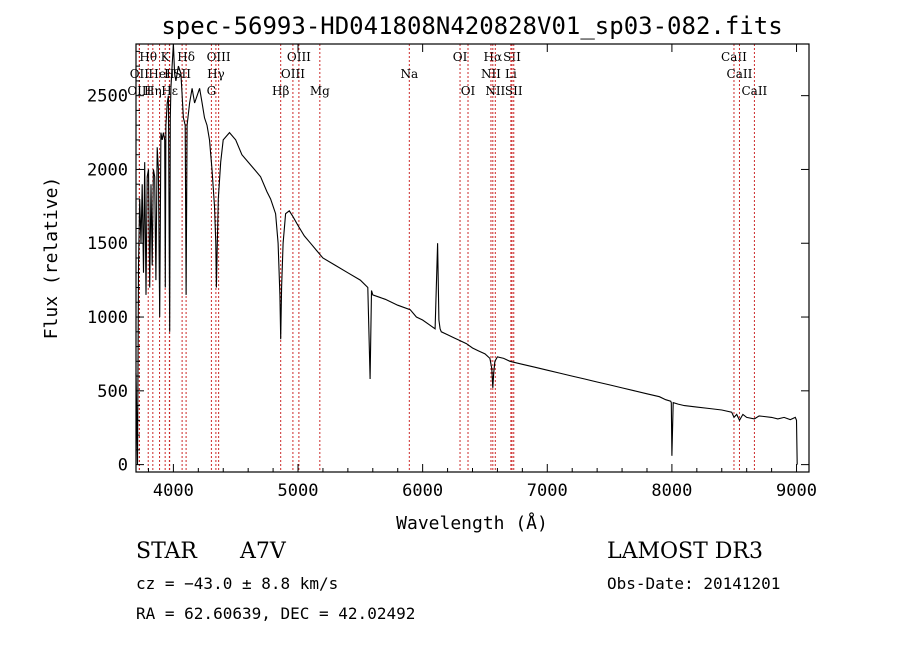  Describe the element at coordinates (186, 57) in the screenshot. I see `line-marker-label: Hδ` at that location.